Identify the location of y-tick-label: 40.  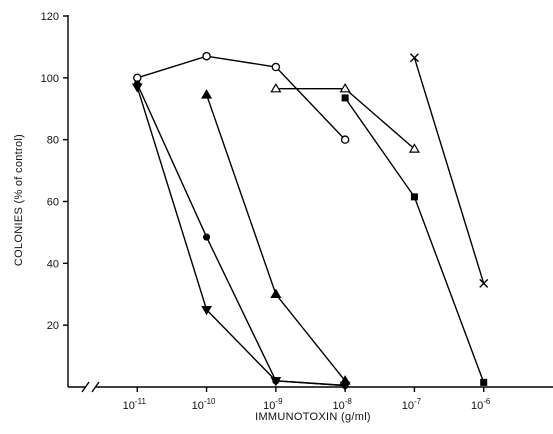
(53, 264).